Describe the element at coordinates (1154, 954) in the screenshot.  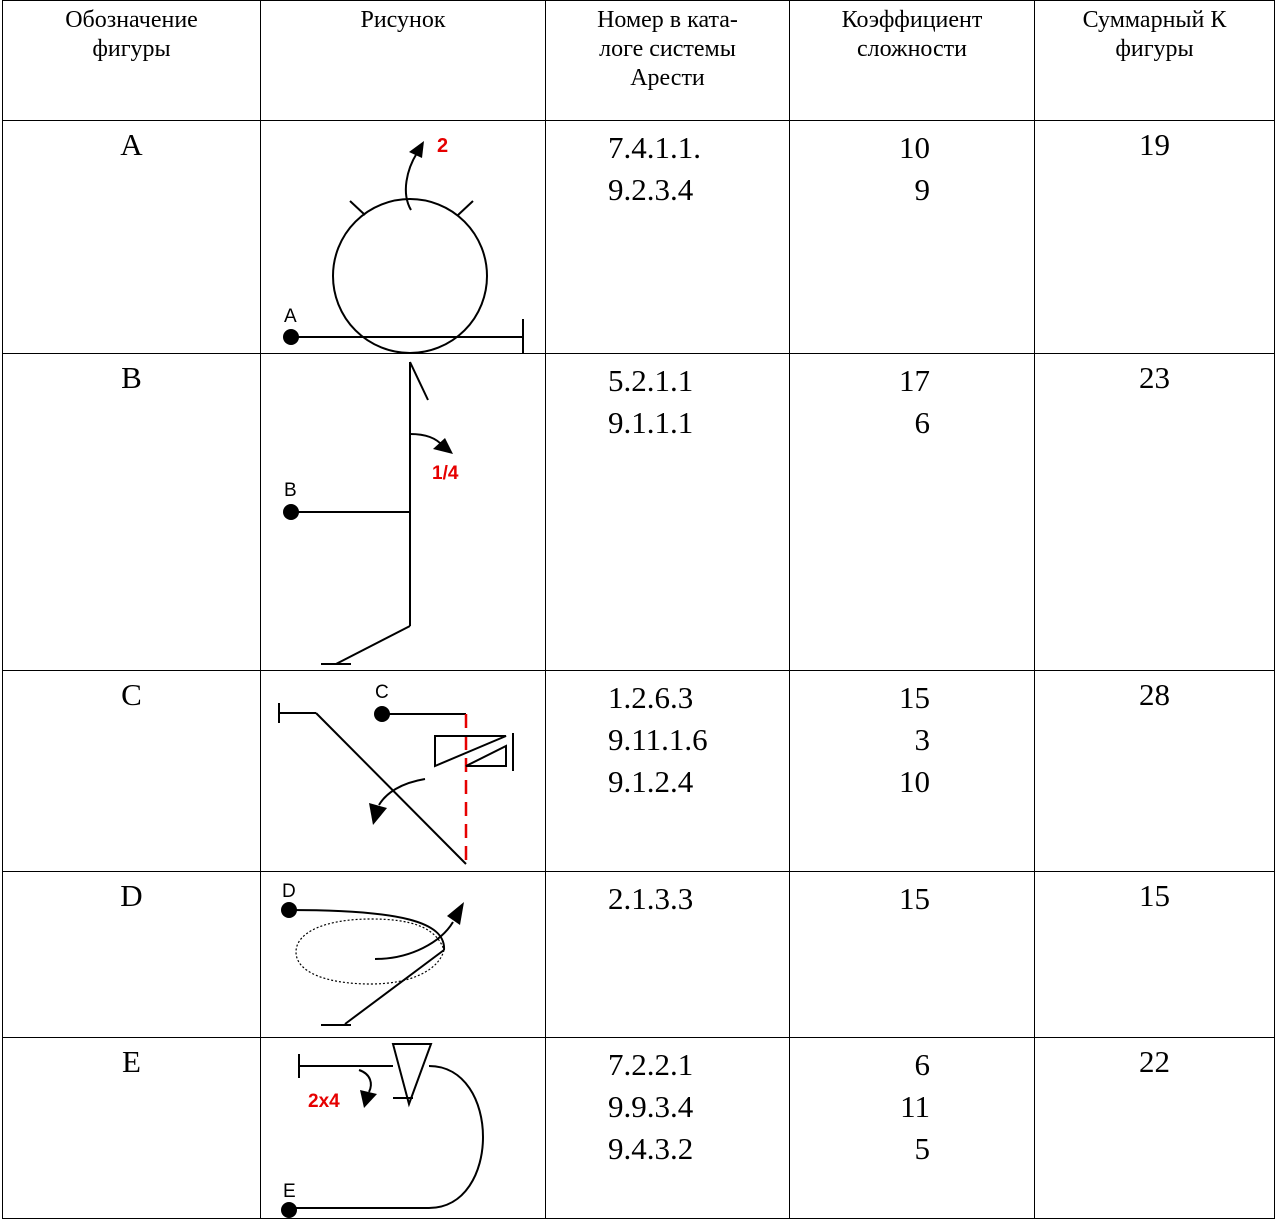
I see `total-coefficient: 15` at that location.